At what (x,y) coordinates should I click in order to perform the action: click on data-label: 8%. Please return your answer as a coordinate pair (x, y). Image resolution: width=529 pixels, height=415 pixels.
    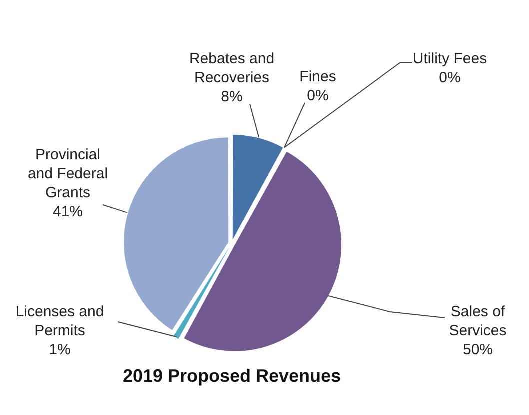
    Looking at the image, I should click on (232, 97).